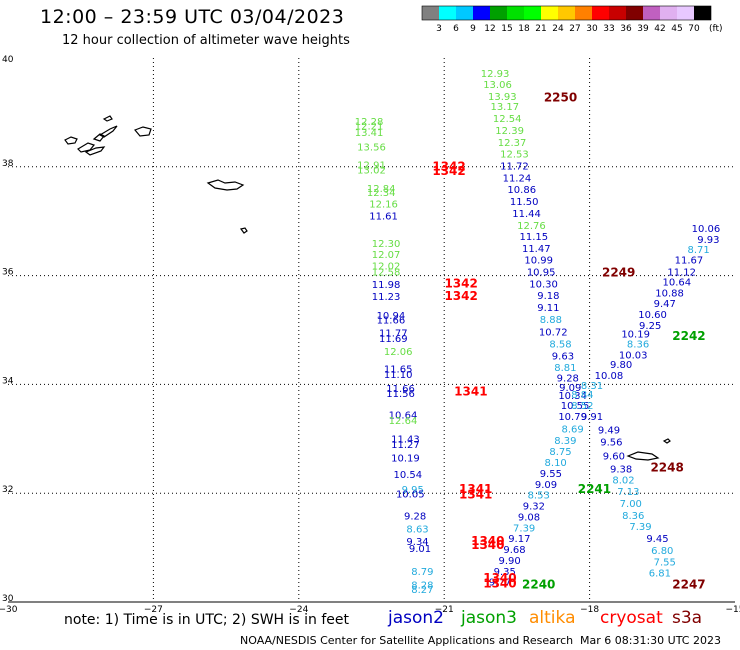  I want to click on wave-height-value: 12.30, so click(386, 244).